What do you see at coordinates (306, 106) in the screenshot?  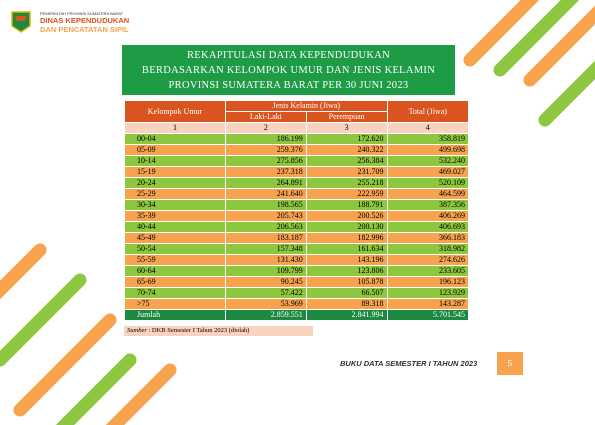 I see `column-header: Jenis Kelamin (Jiwa)` at bounding box center [306, 106].